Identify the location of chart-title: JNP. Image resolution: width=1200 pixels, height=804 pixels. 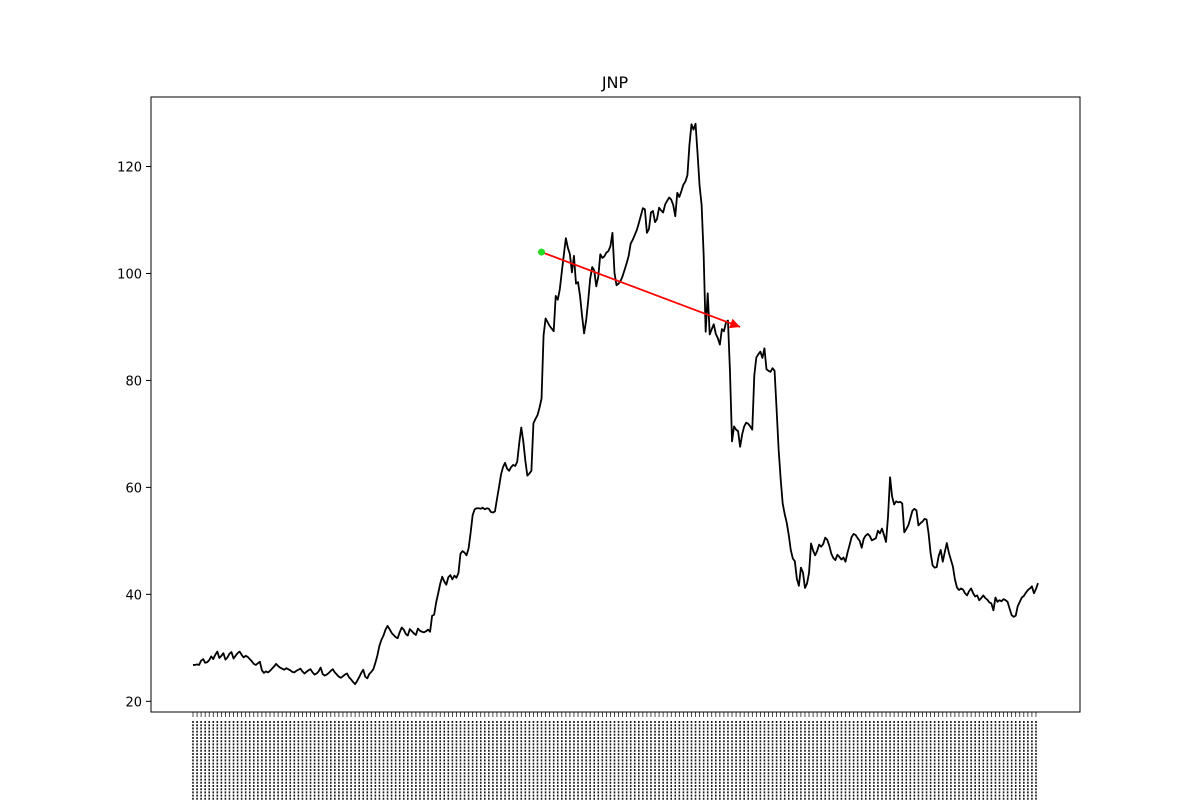
(615, 82).